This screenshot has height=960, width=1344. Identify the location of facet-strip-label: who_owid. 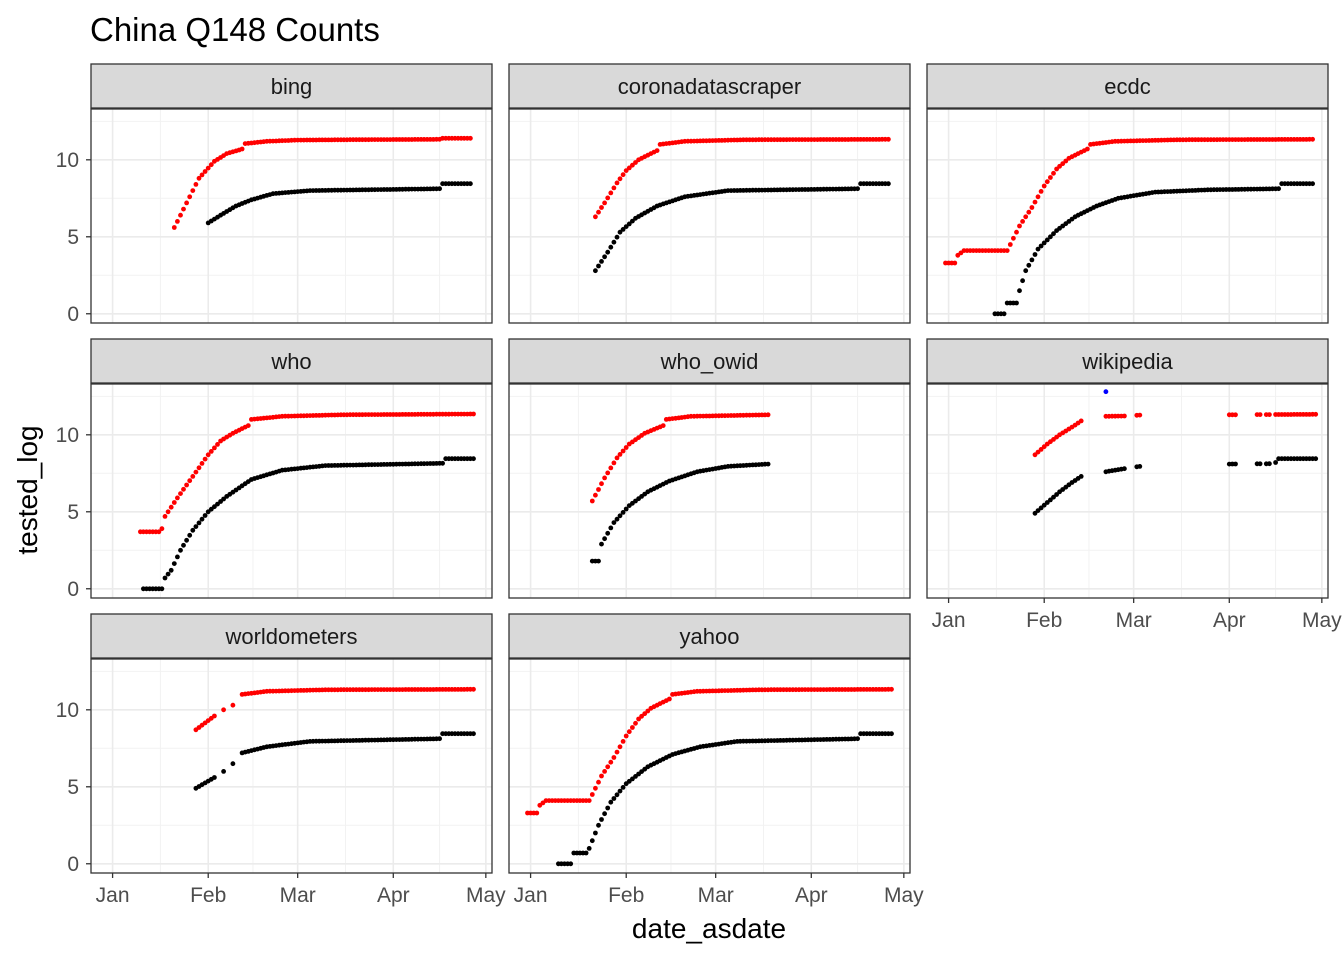
(709, 361).